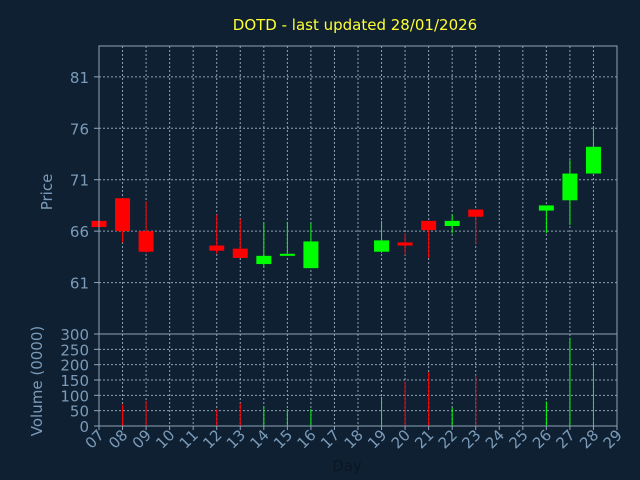 The height and width of the screenshot is (480, 640). What do you see at coordinates (189, 439) in the screenshot?
I see `day-tick-label: 11` at bounding box center [189, 439].